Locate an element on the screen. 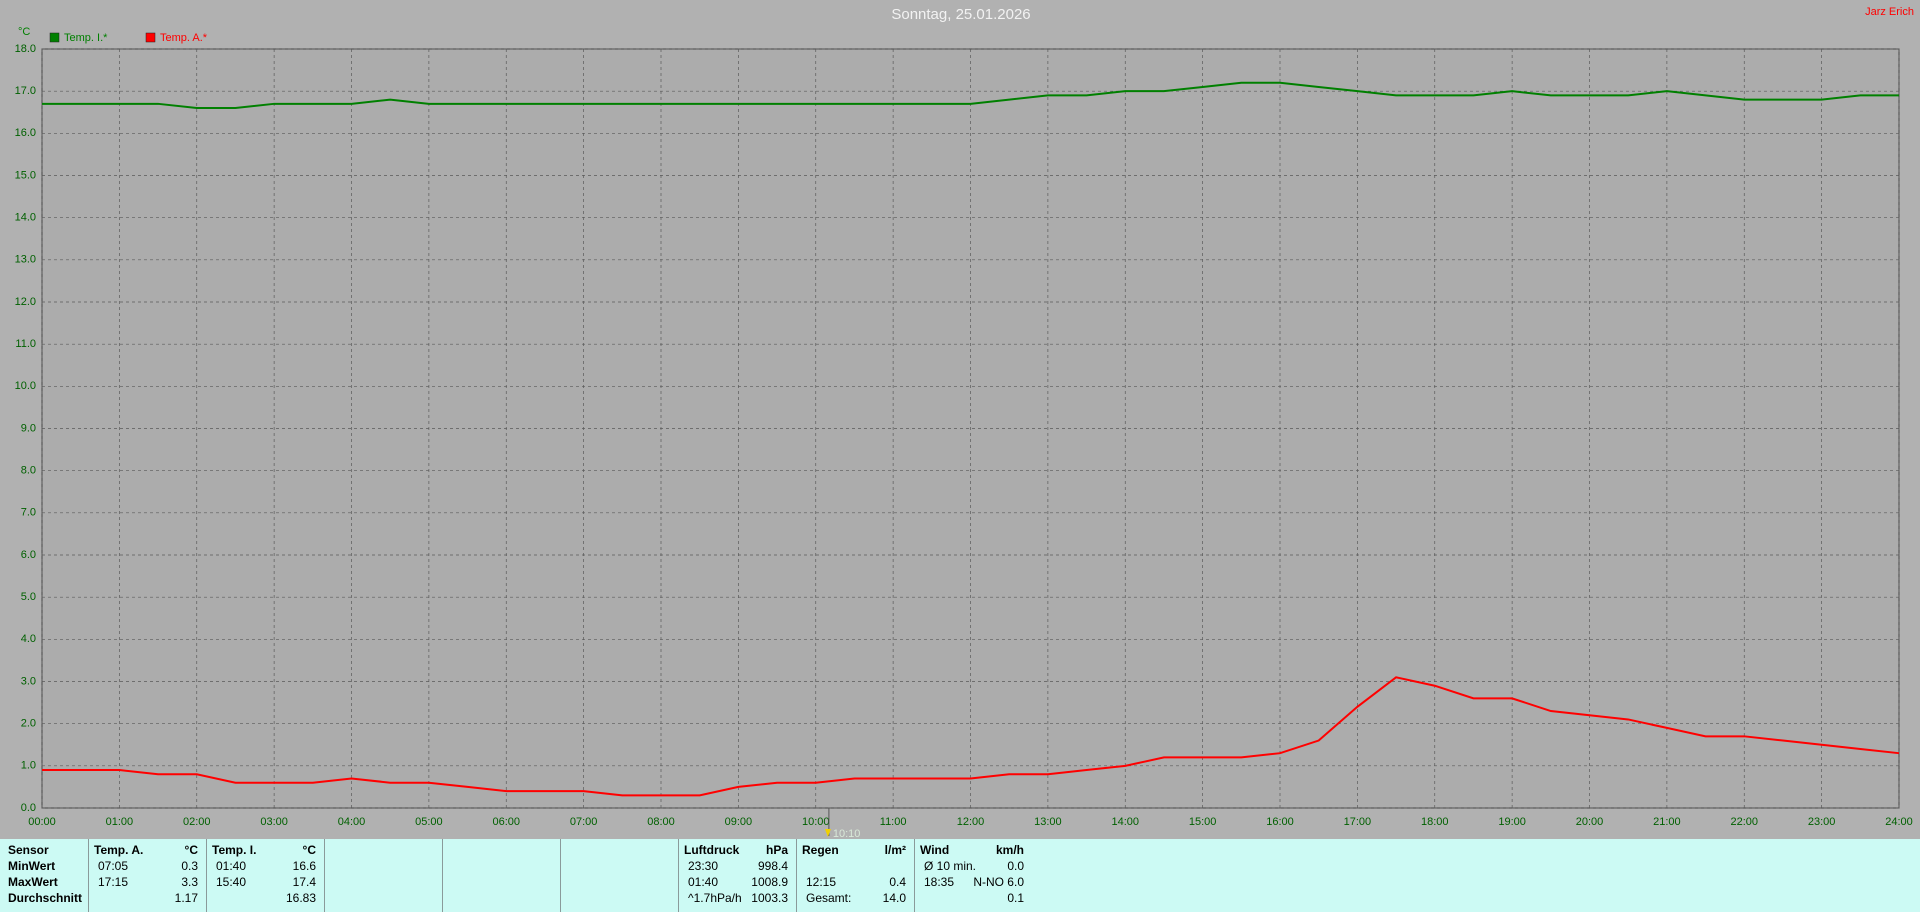 The image size is (1920, 912). cell-value: 1003.3 is located at coordinates (769, 898).